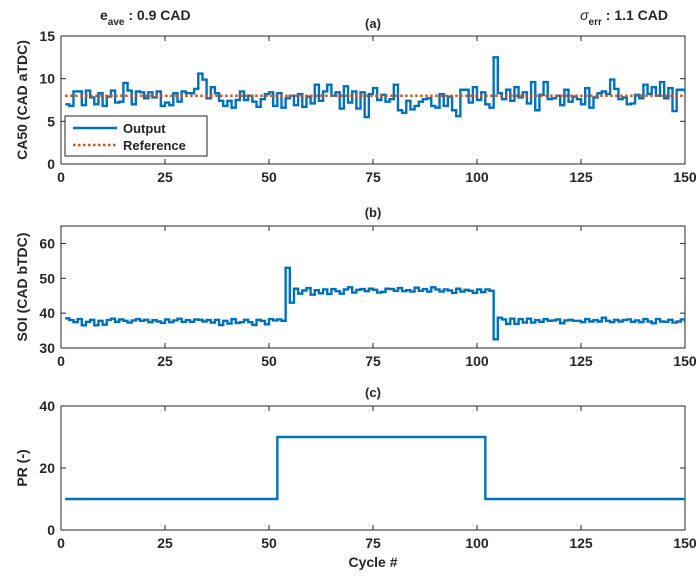 Image resolution: width=697 pixels, height=578 pixels. I want to click on y-tick-label: 5, so click(51, 121).